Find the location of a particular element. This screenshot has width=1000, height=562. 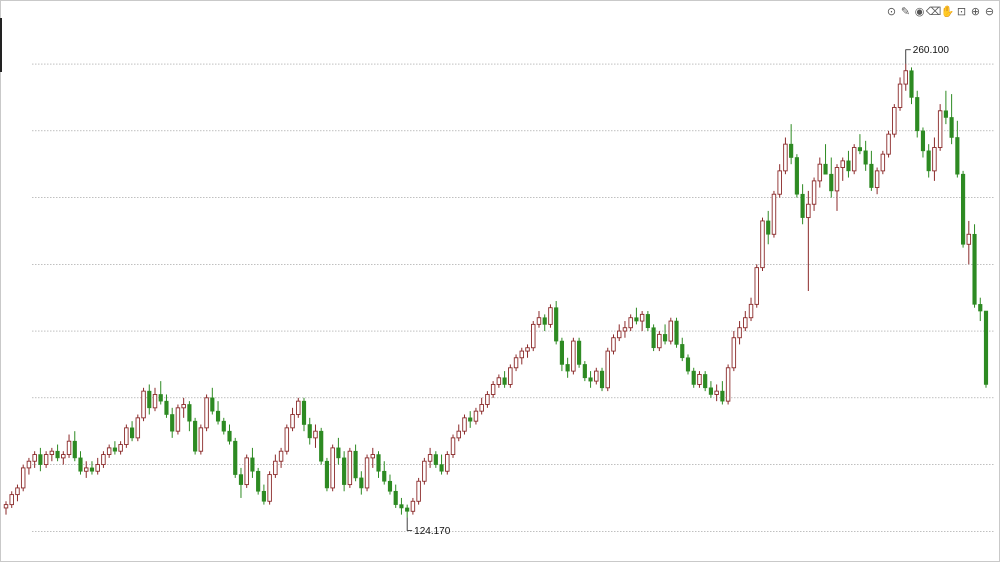

zoom-in-icon: ⊕ is located at coordinates (975, 11).